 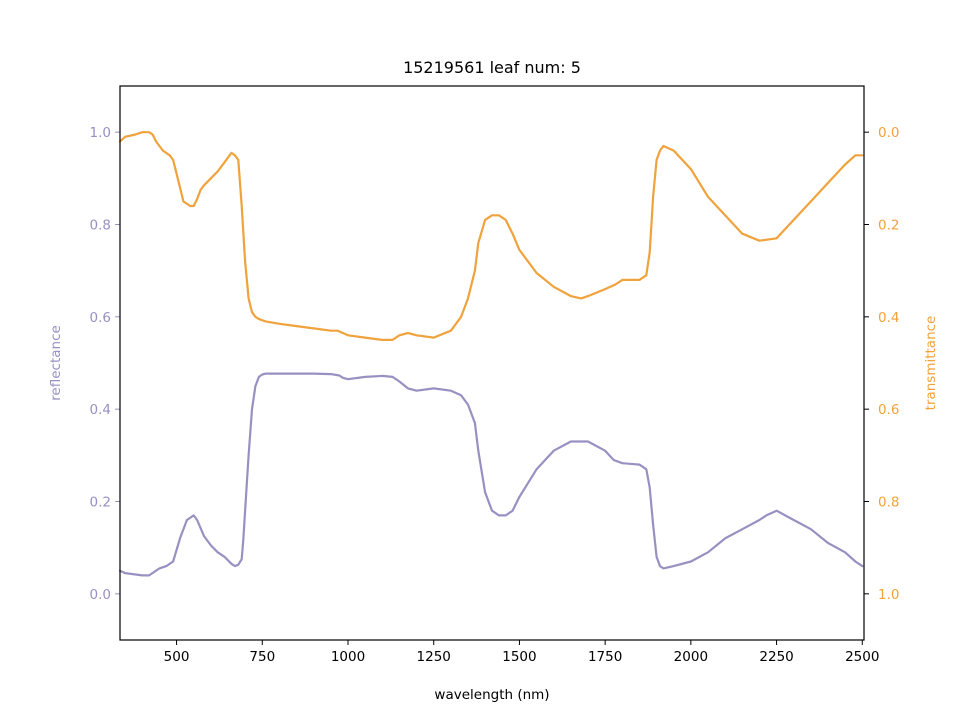 What do you see at coordinates (888, 318) in the screenshot?
I see `right-tick-label: 0.4` at bounding box center [888, 318].